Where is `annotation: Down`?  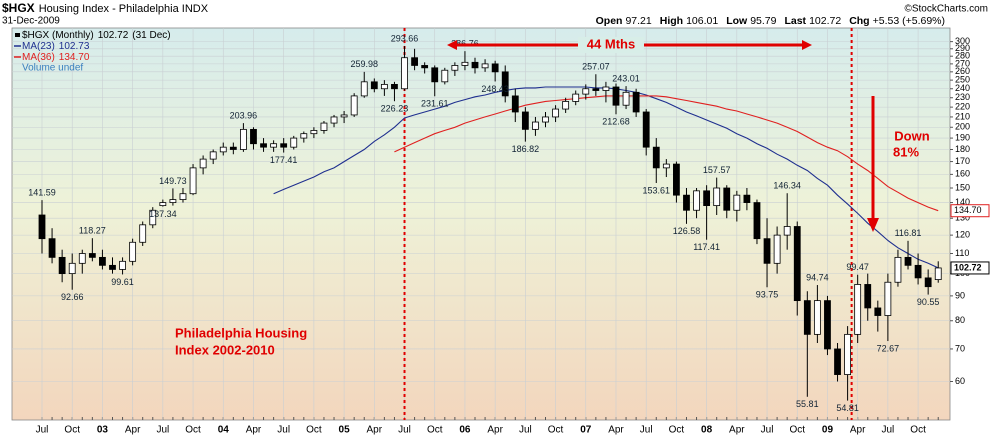
annotation: Down is located at coordinates (911, 135).